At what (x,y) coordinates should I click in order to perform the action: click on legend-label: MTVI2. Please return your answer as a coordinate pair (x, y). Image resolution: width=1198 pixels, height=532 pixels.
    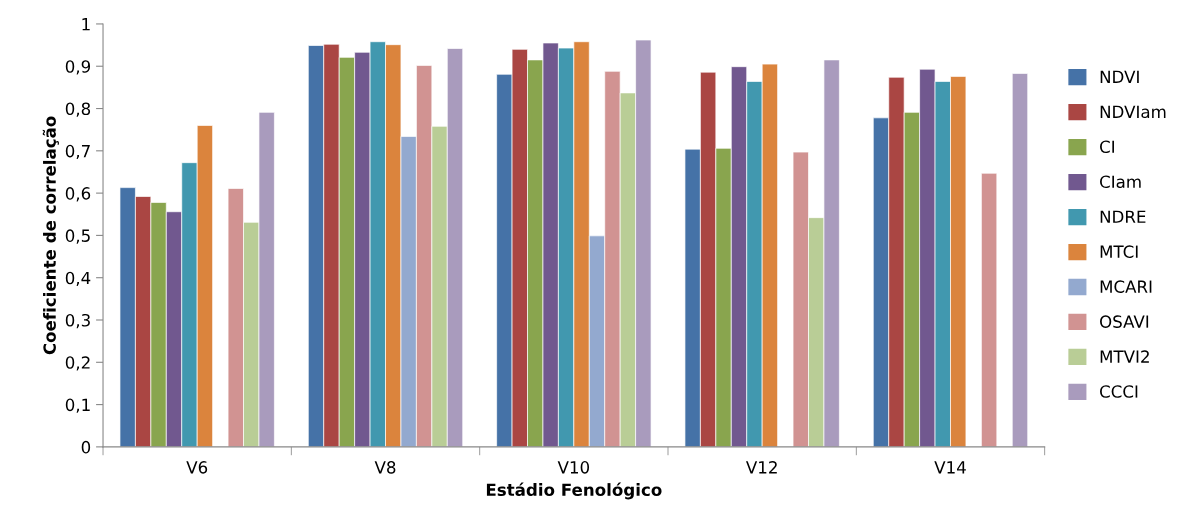
    Looking at the image, I should click on (1124, 356).